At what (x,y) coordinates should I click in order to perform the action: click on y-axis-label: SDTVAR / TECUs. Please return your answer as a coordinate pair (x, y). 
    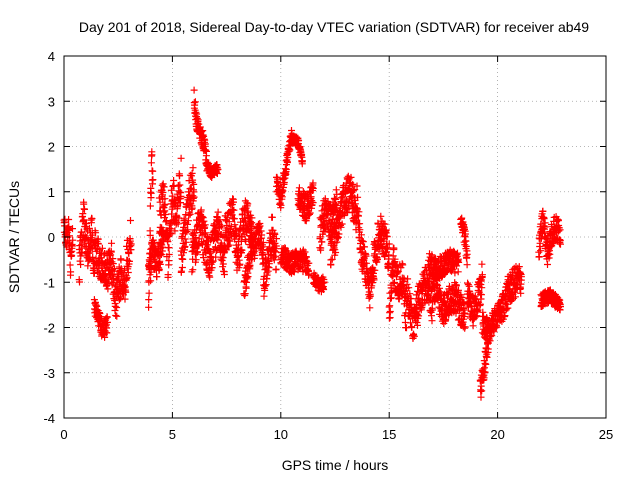
    Looking at the image, I should click on (14, 237).